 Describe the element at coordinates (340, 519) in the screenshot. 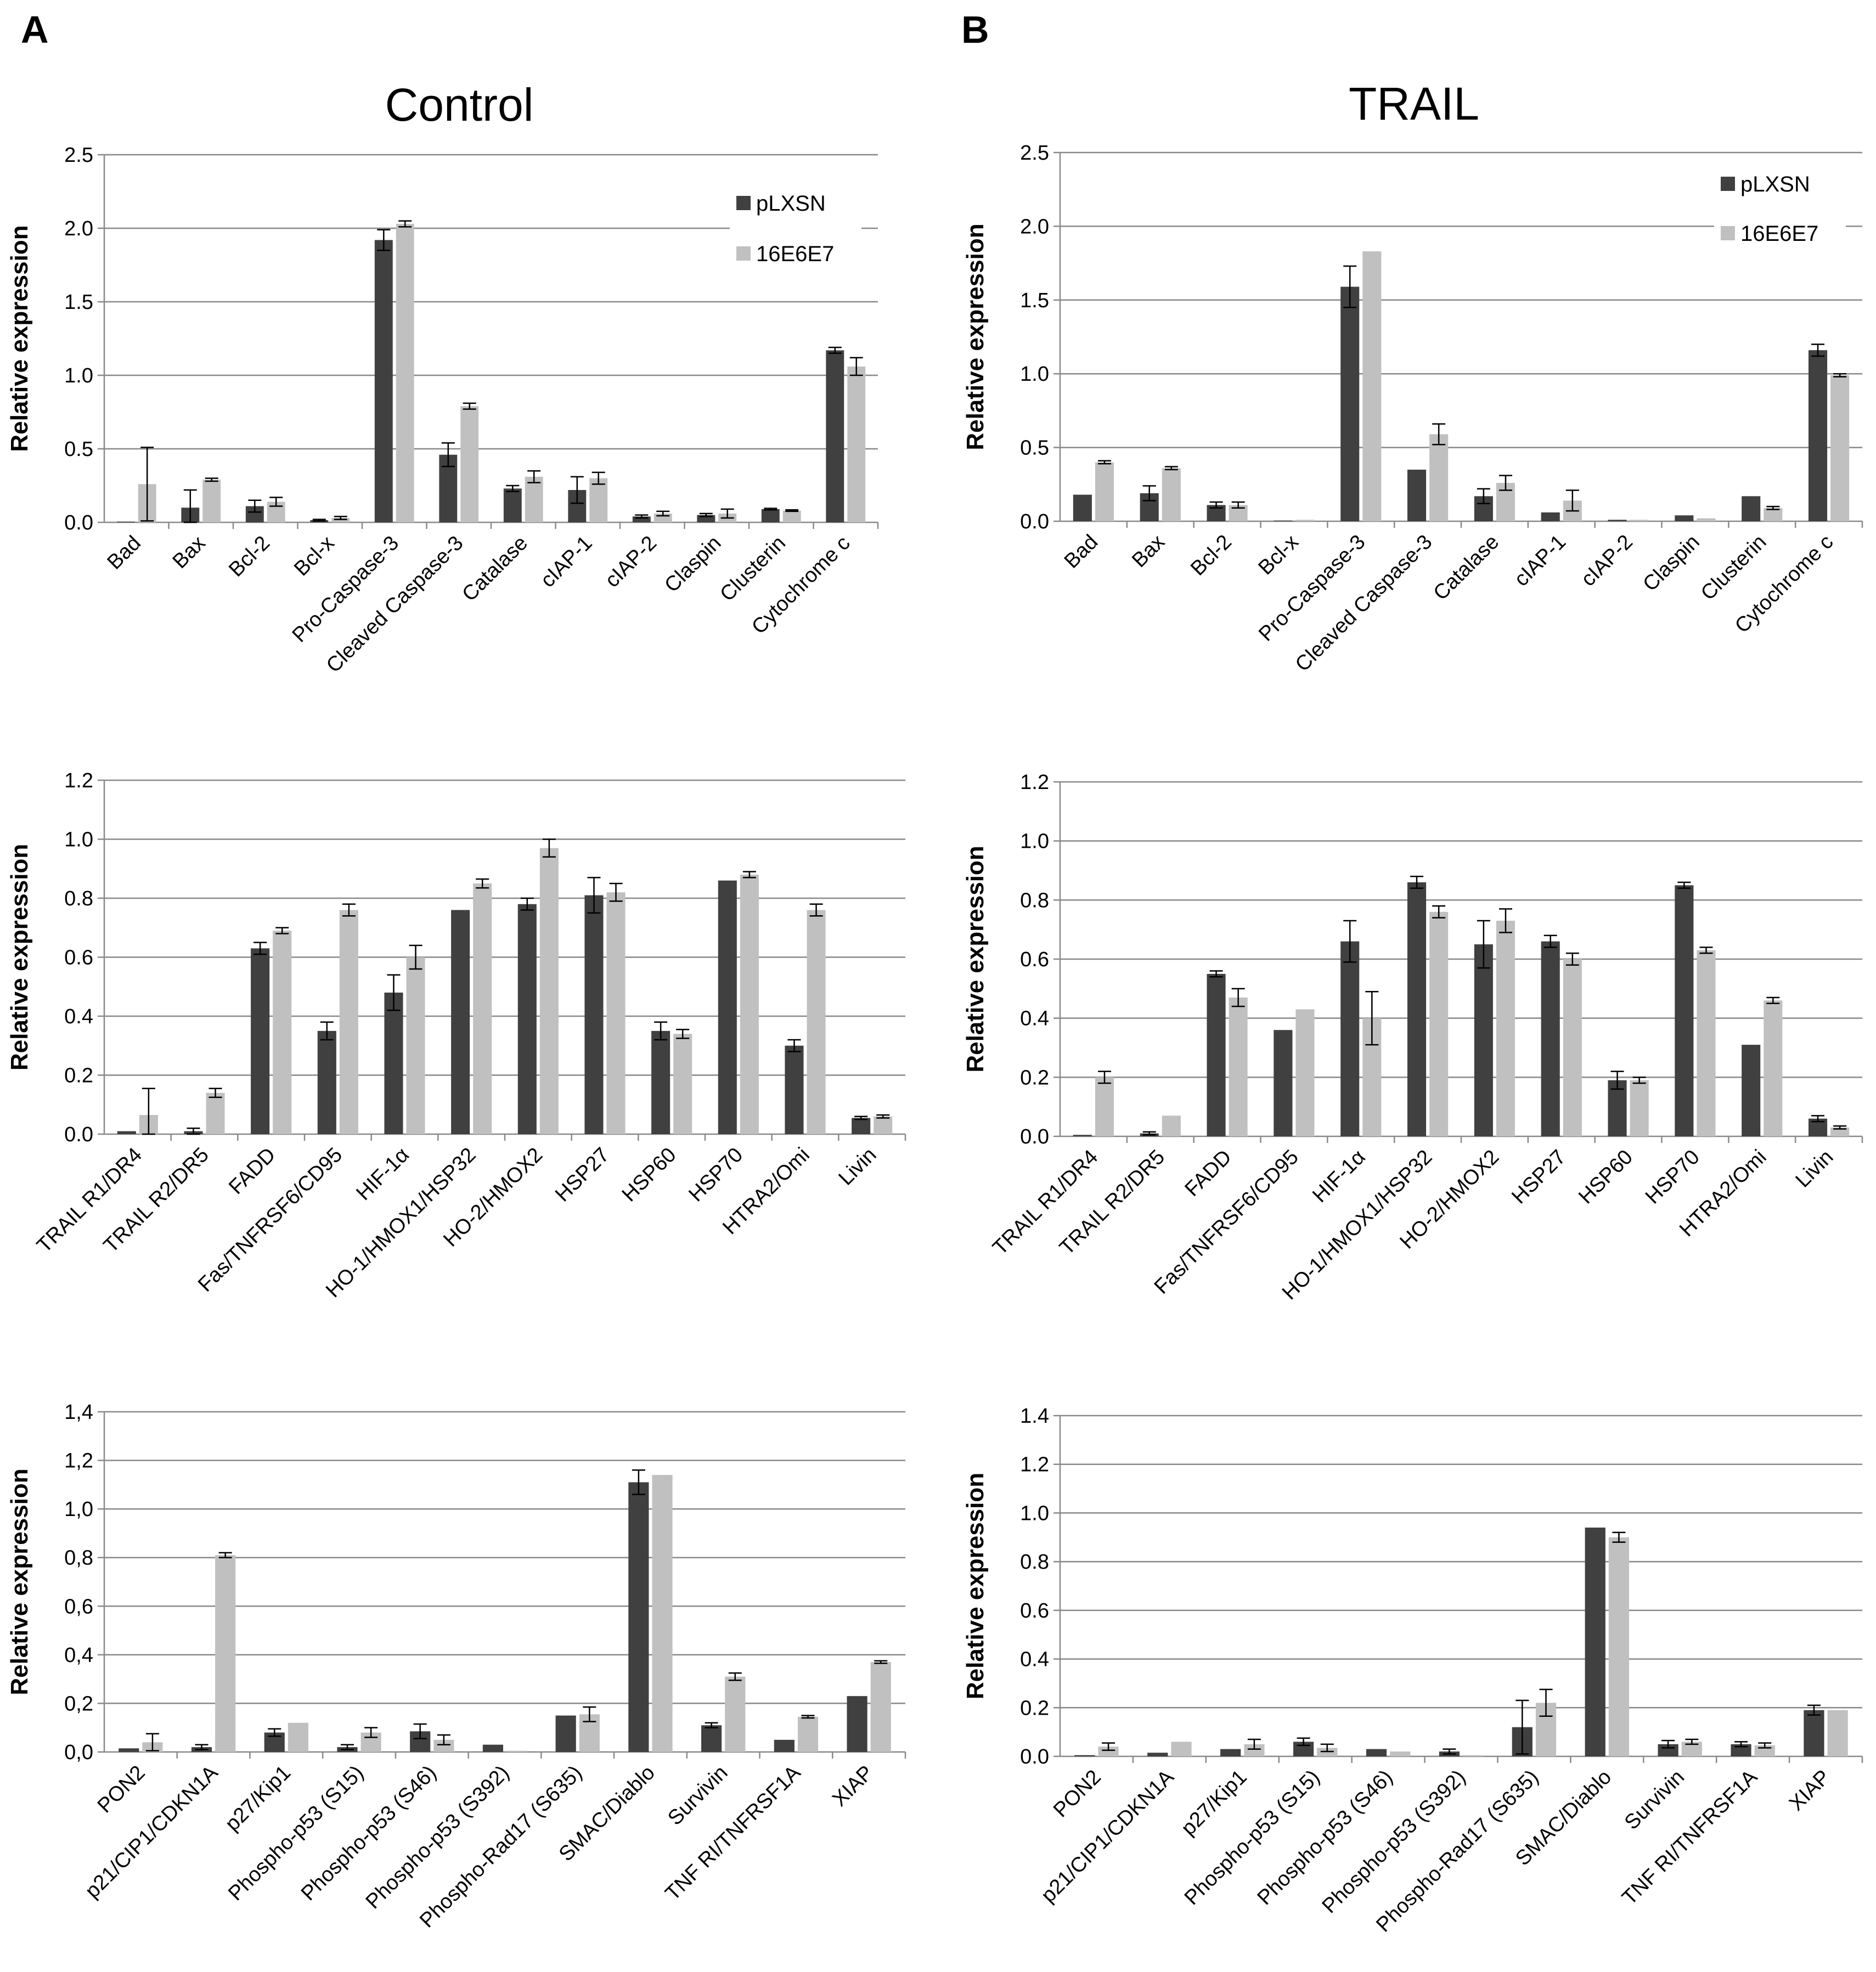

I see `bar-16e6e7-bcl-x` at that location.